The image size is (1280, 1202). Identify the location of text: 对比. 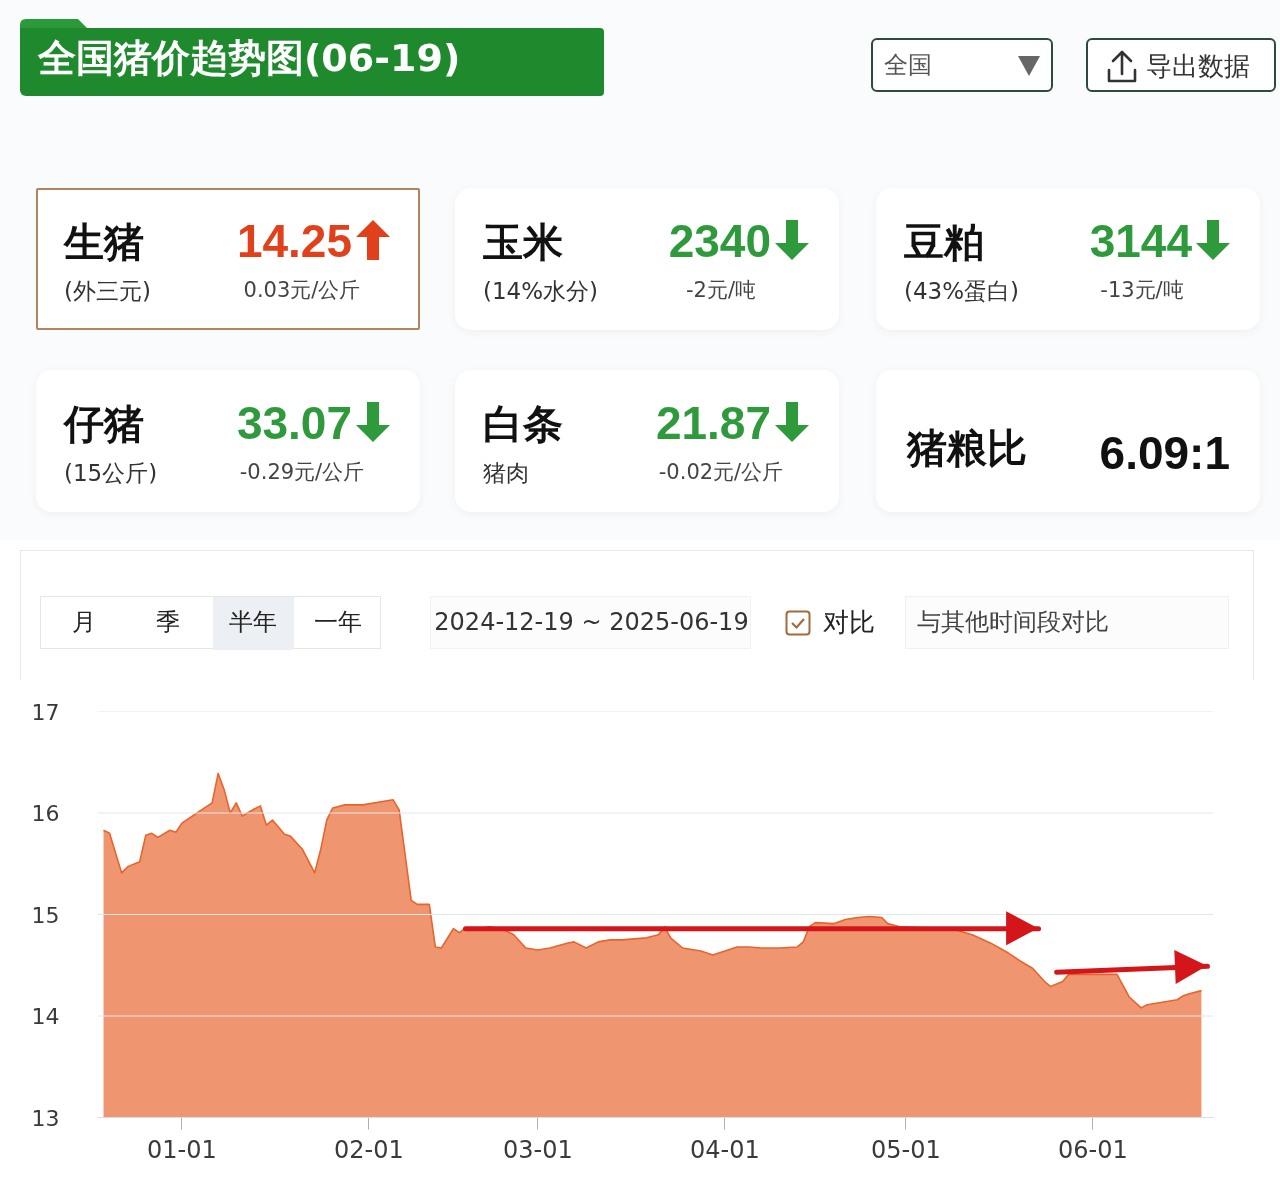
(849, 622).